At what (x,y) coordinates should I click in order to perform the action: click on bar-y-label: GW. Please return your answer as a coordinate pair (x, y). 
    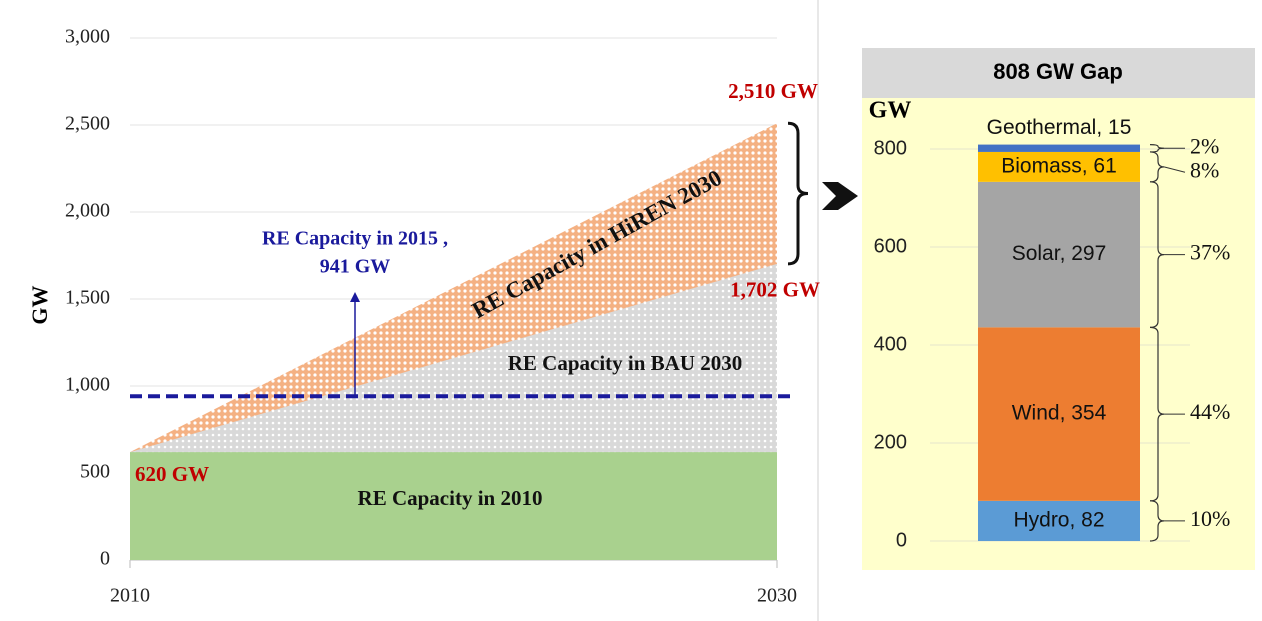
    Looking at the image, I should click on (890, 111).